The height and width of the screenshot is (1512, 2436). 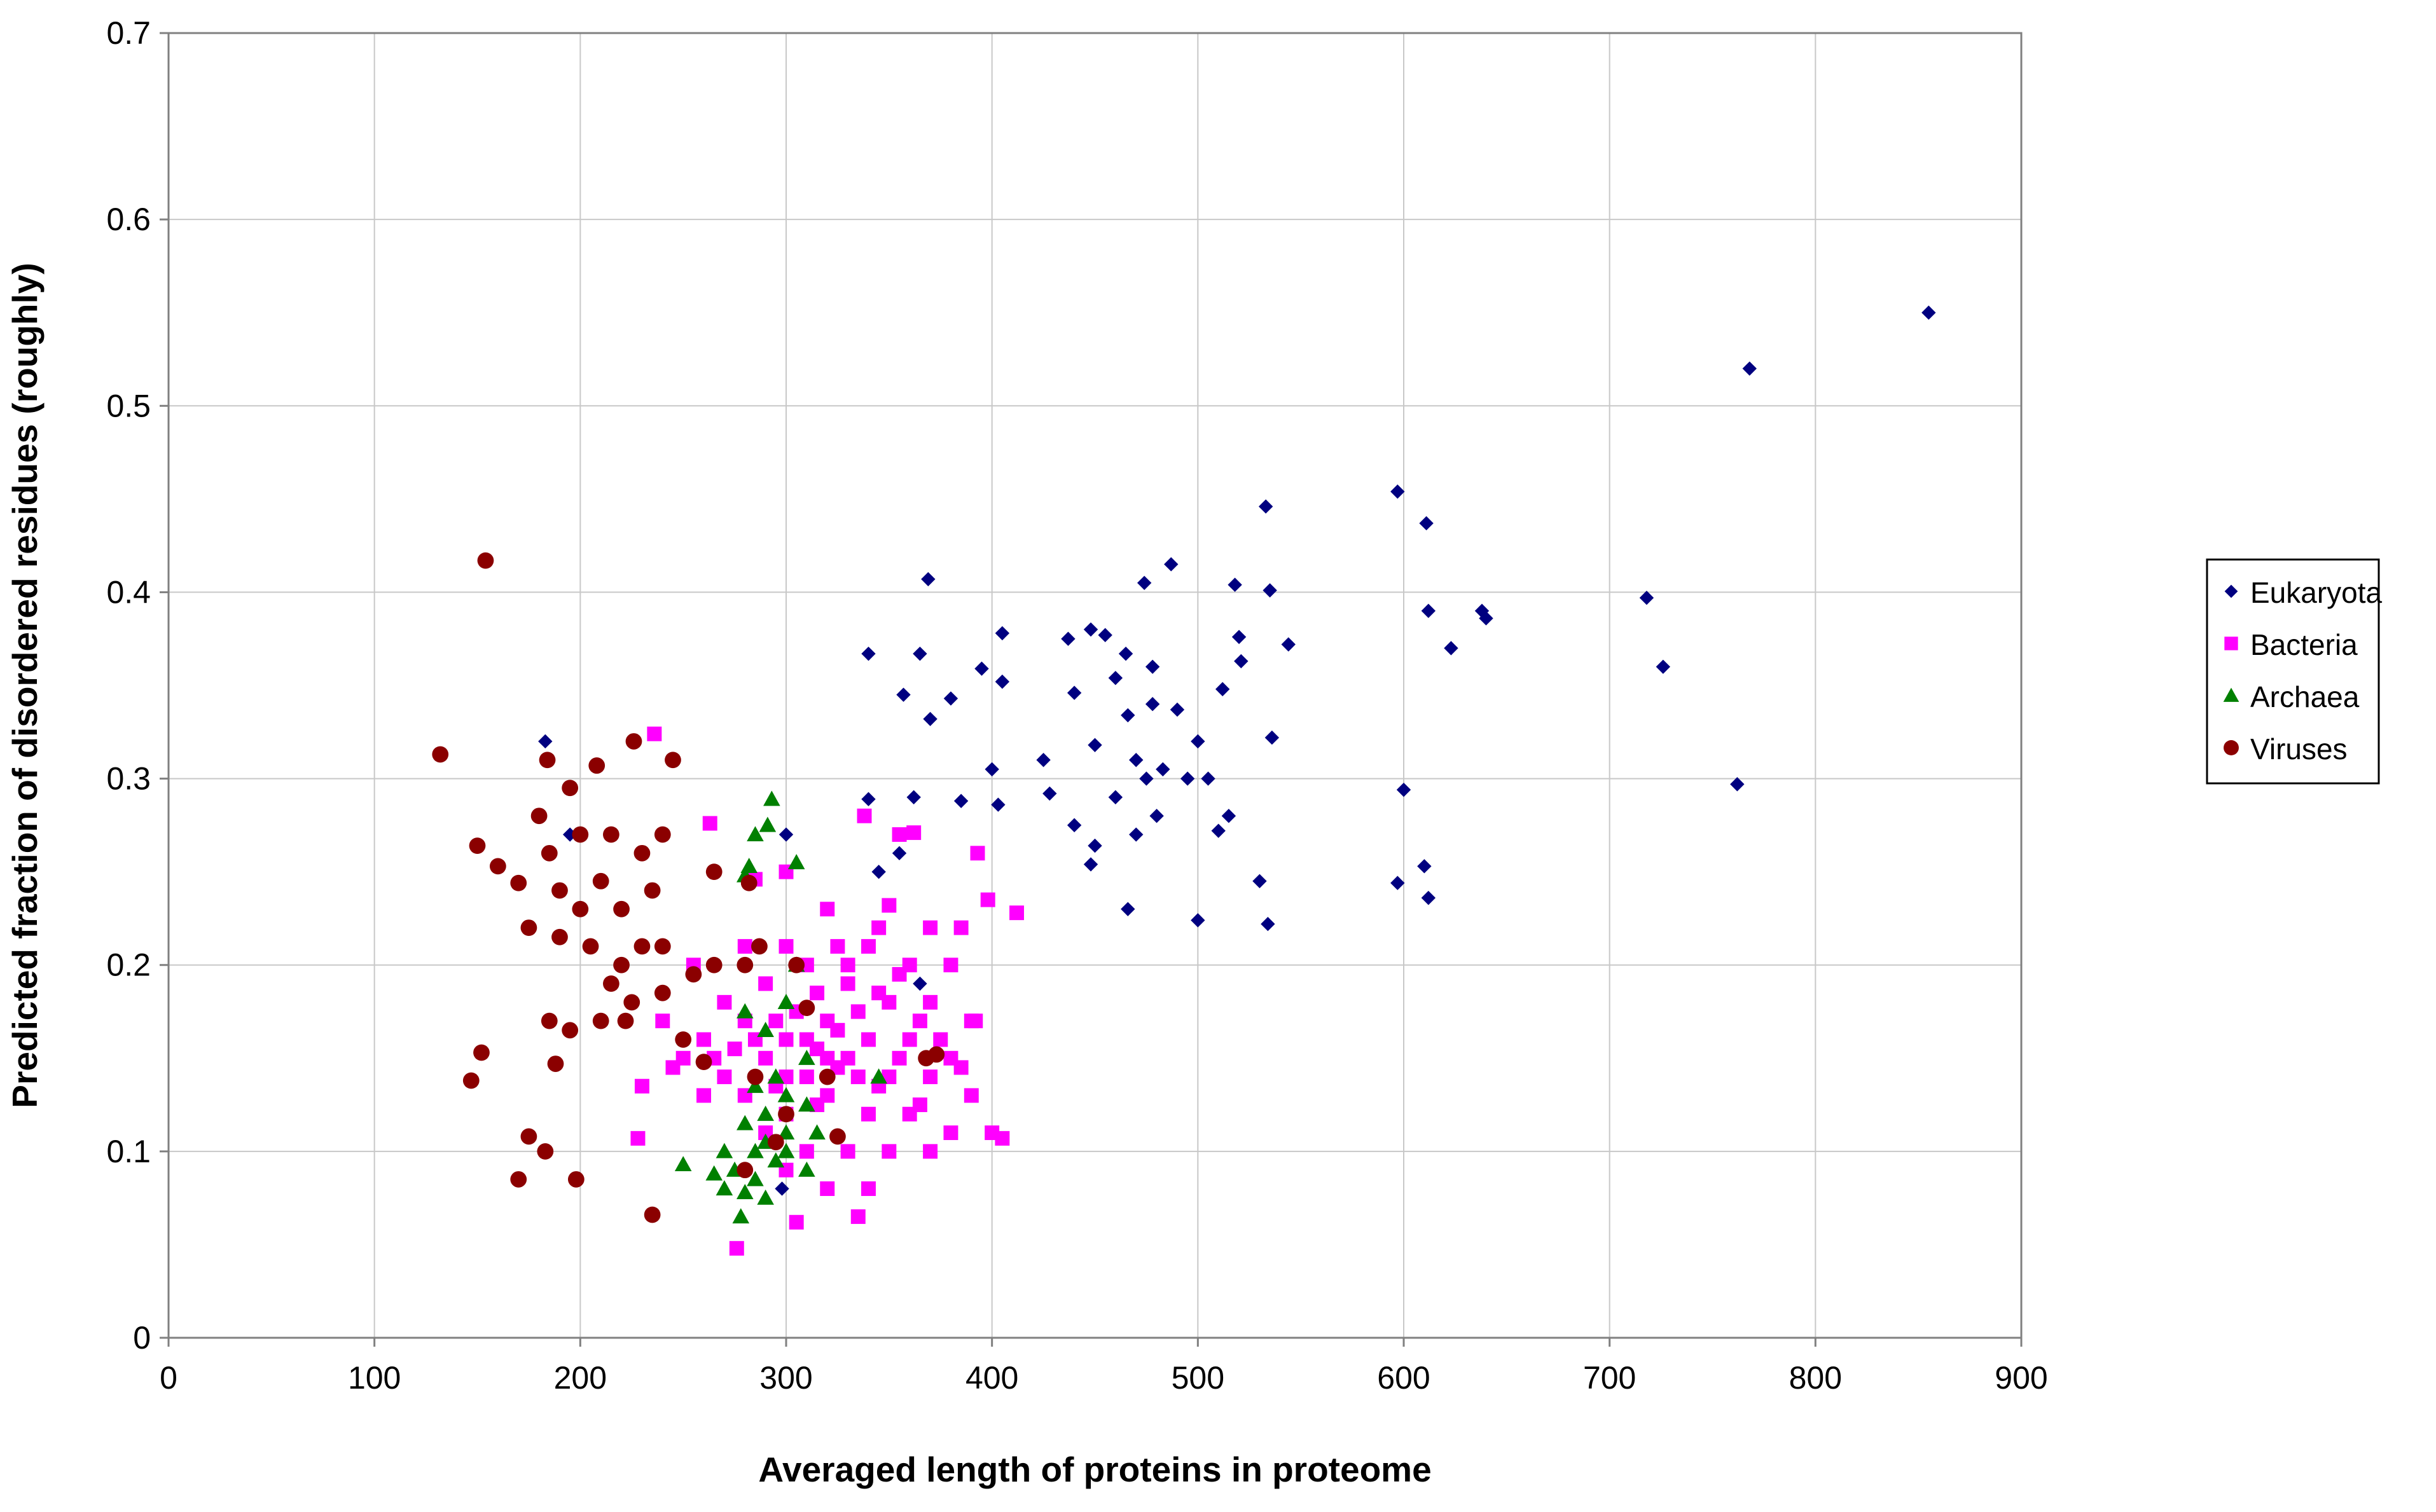 I want to click on legend-label-bacteria: Bacteria, so click(x=2304, y=644).